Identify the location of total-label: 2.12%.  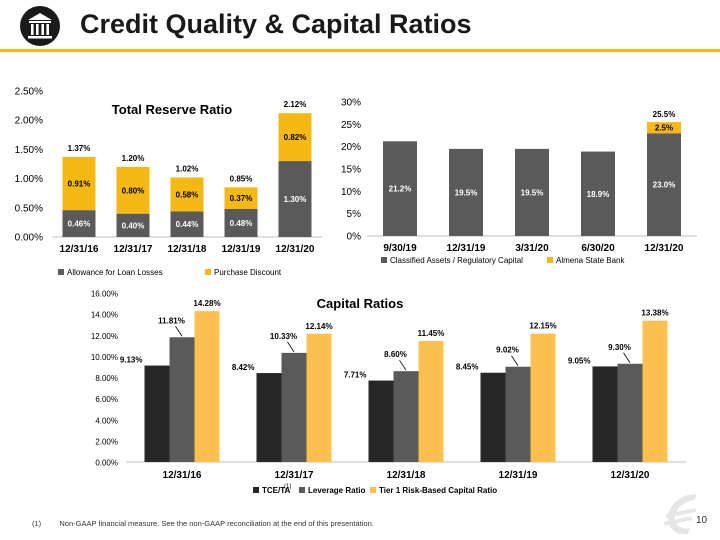
(295, 104).